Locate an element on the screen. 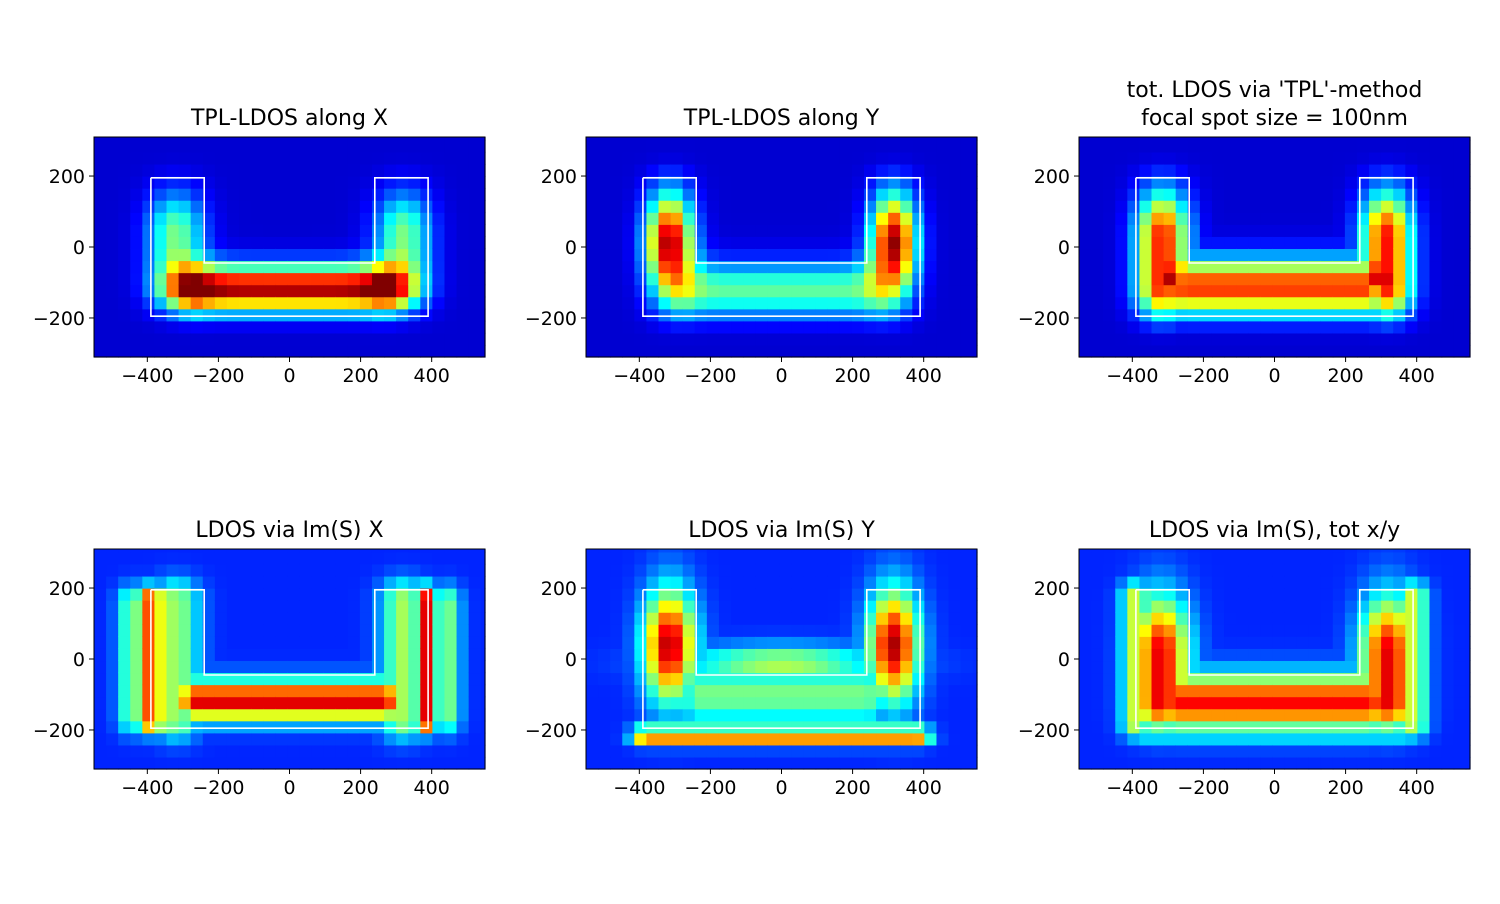  structure-outline is located at coordinates (1274, 659).